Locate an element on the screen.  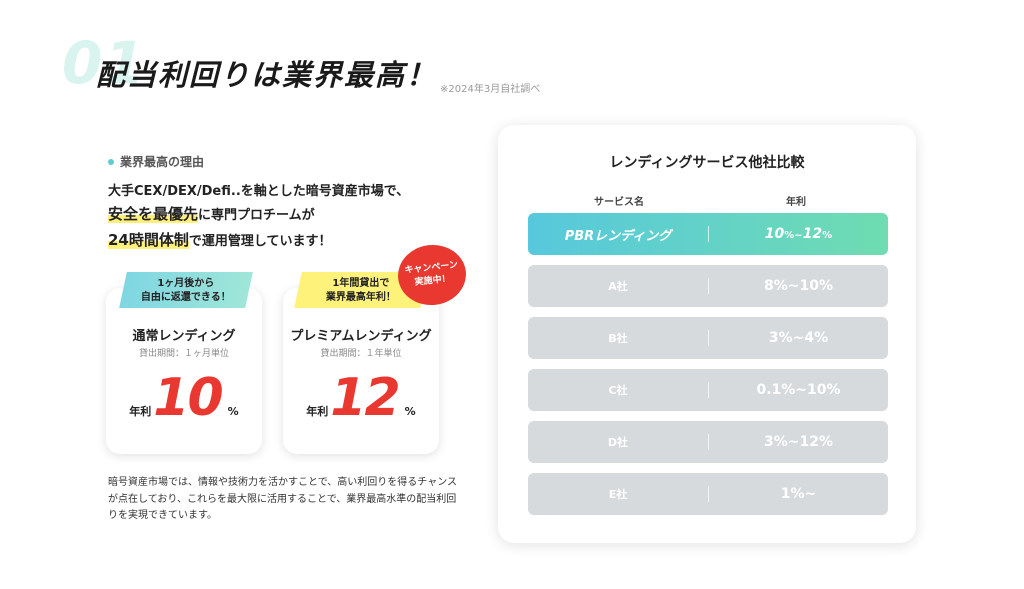
rate-value: 10 is located at coordinates (188, 398).